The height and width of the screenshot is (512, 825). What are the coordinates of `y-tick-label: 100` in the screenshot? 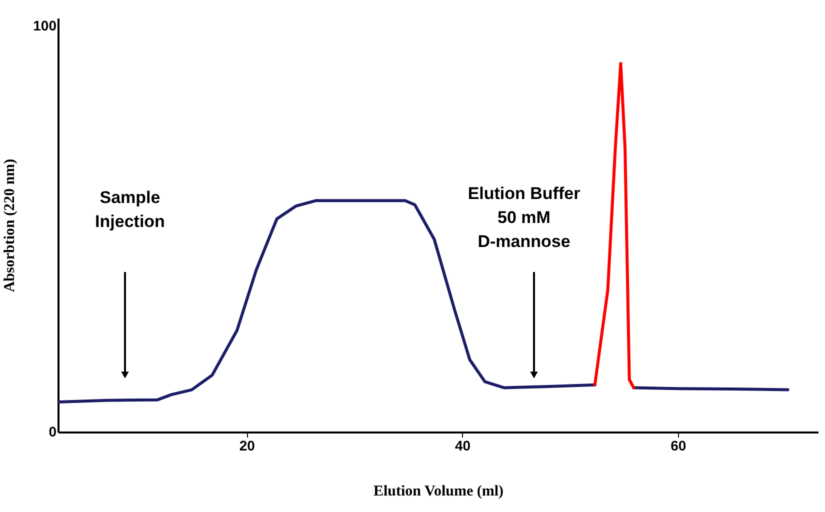 It's located at (45, 26).